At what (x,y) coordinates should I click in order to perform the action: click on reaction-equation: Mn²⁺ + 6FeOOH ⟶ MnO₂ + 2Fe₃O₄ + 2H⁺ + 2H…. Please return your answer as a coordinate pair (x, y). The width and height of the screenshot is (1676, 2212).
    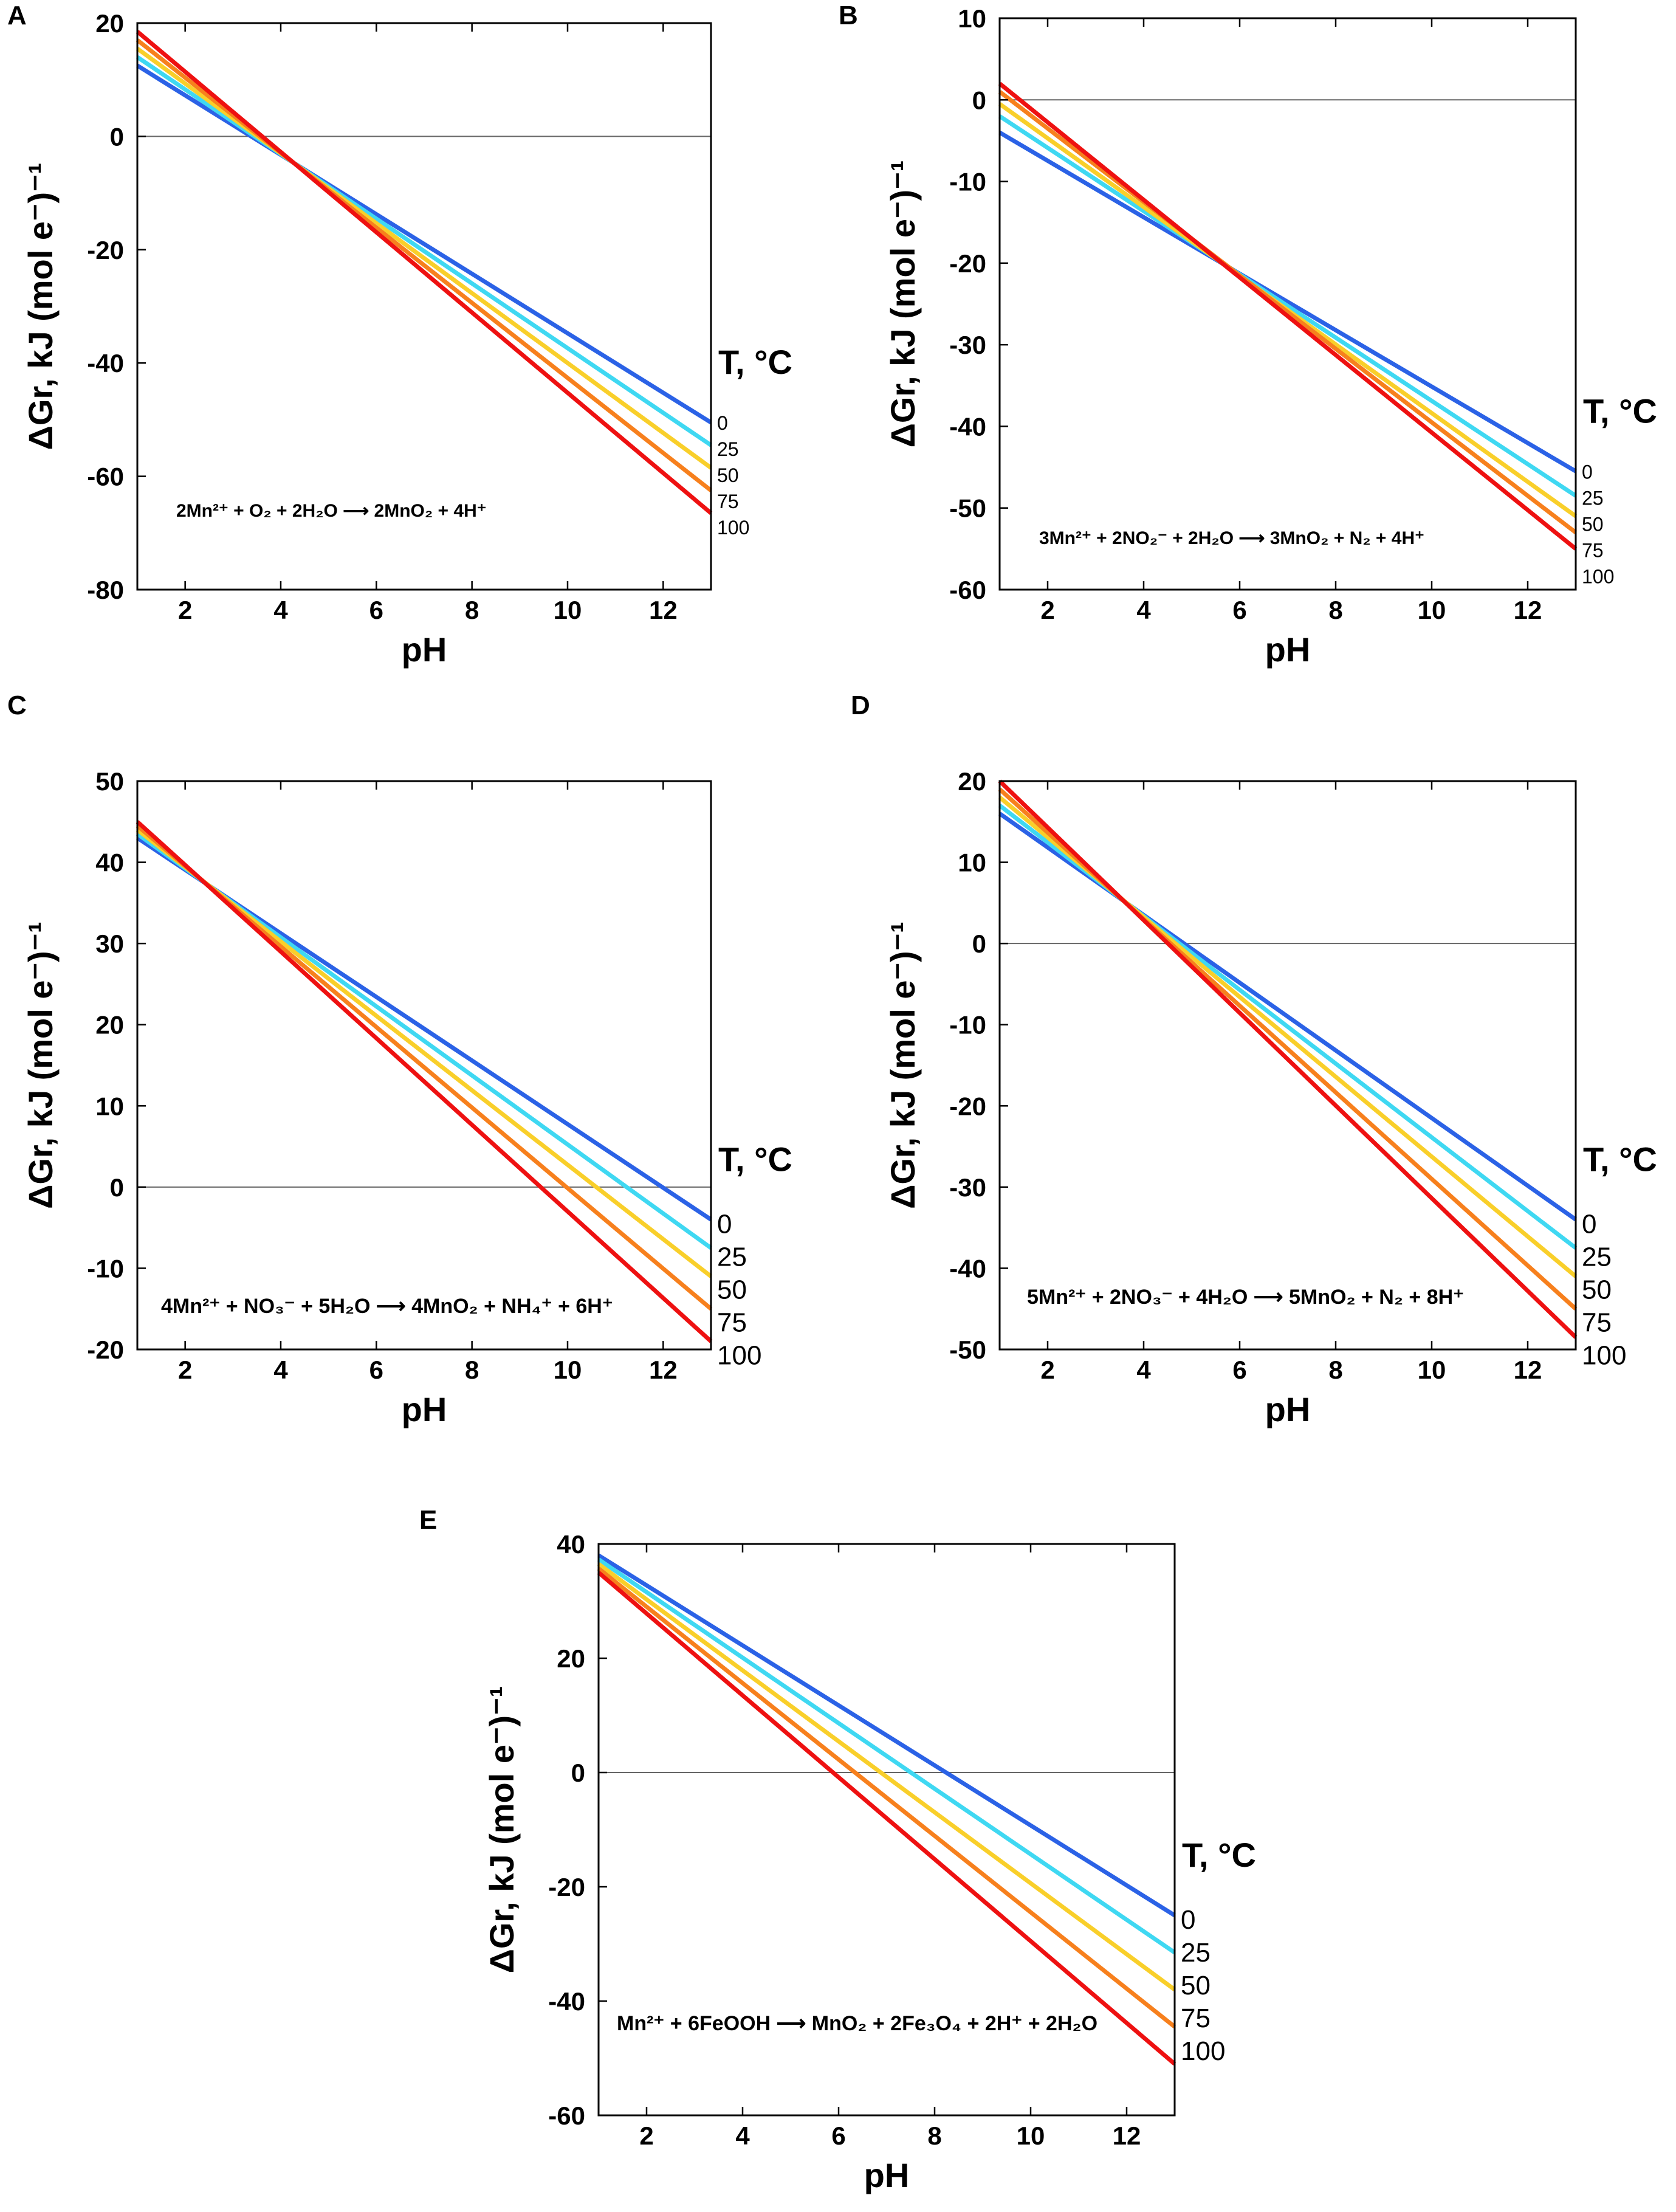
    Looking at the image, I should click on (857, 2023).